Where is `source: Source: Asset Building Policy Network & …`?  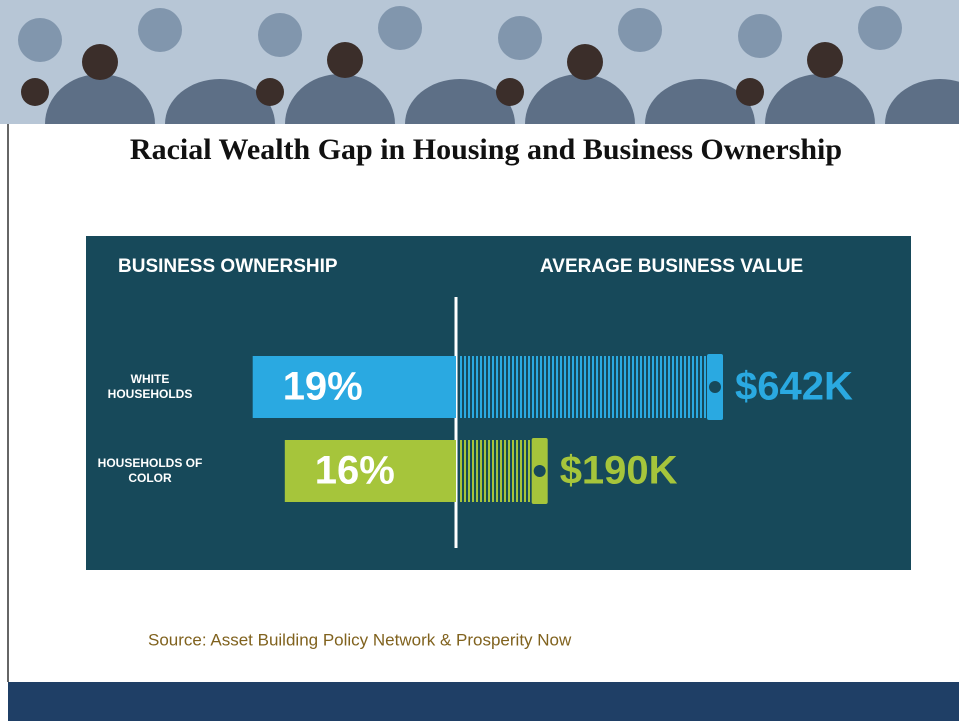 source: Source: Asset Building Policy Network & … is located at coordinates (360, 639).